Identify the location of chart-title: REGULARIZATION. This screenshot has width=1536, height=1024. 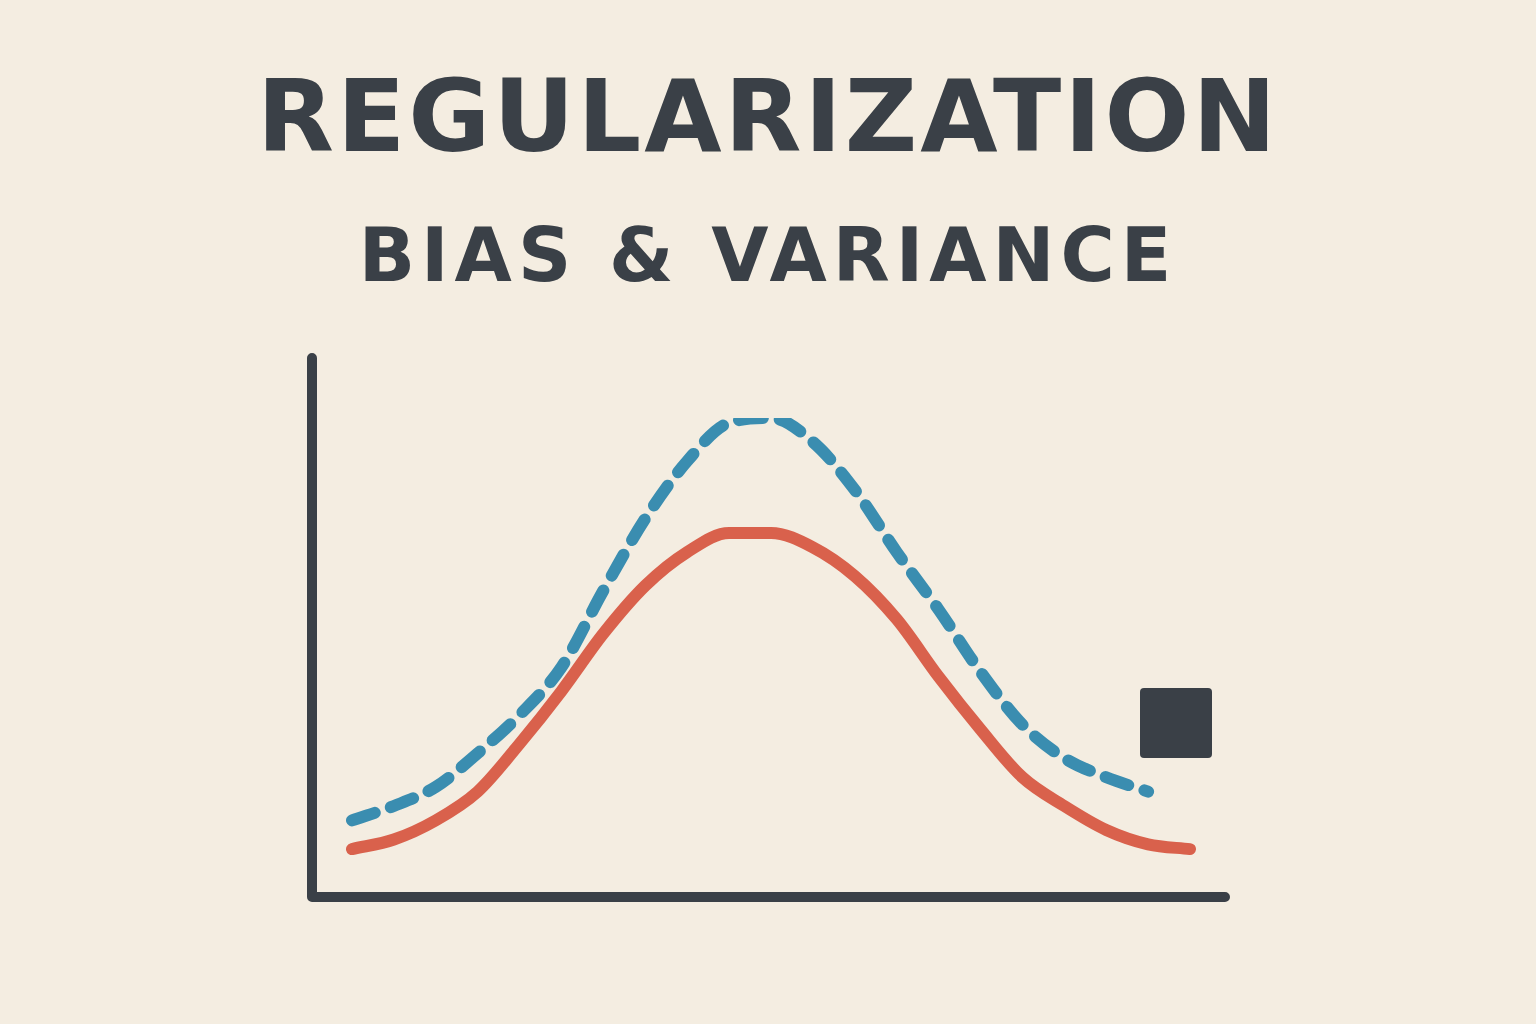
(768, 117).